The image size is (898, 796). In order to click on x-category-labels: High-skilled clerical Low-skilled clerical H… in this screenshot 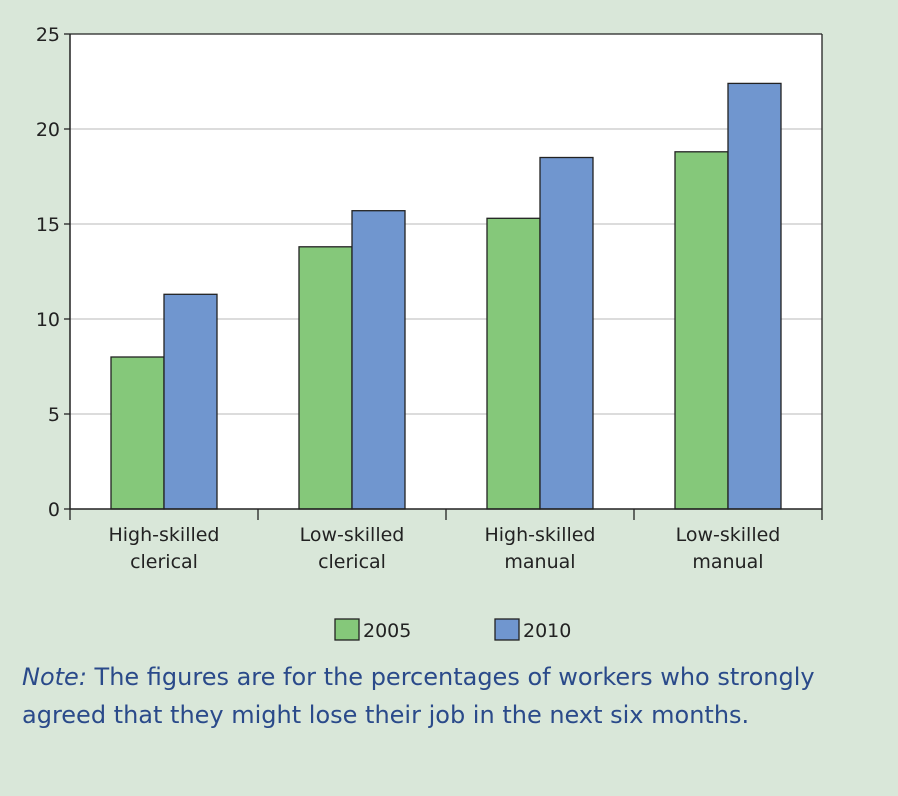, I will do `click(444, 548)`.